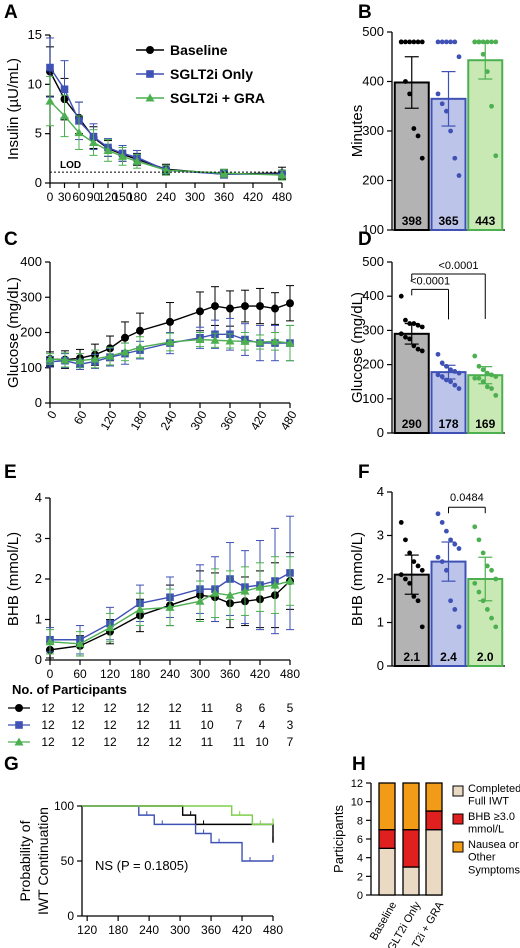 This screenshot has width=520, height=948. Describe the element at coordinates (175, 725) in the screenshot. I see `table-cell: 11` at that location.